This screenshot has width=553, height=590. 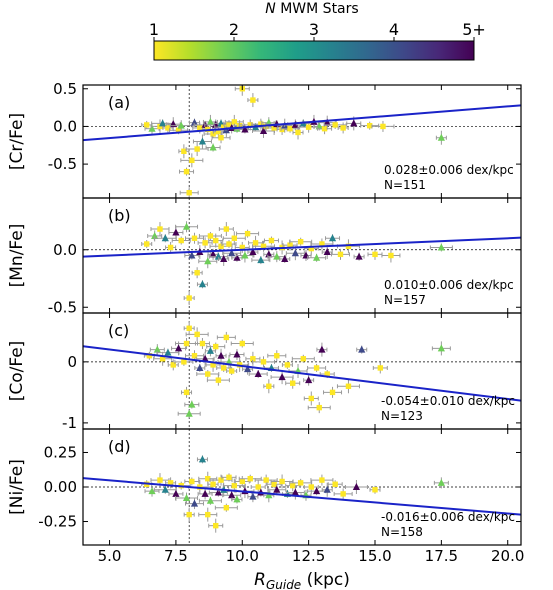 I want to click on colorbar-label: N MWM Stars, so click(x=311, y=9).